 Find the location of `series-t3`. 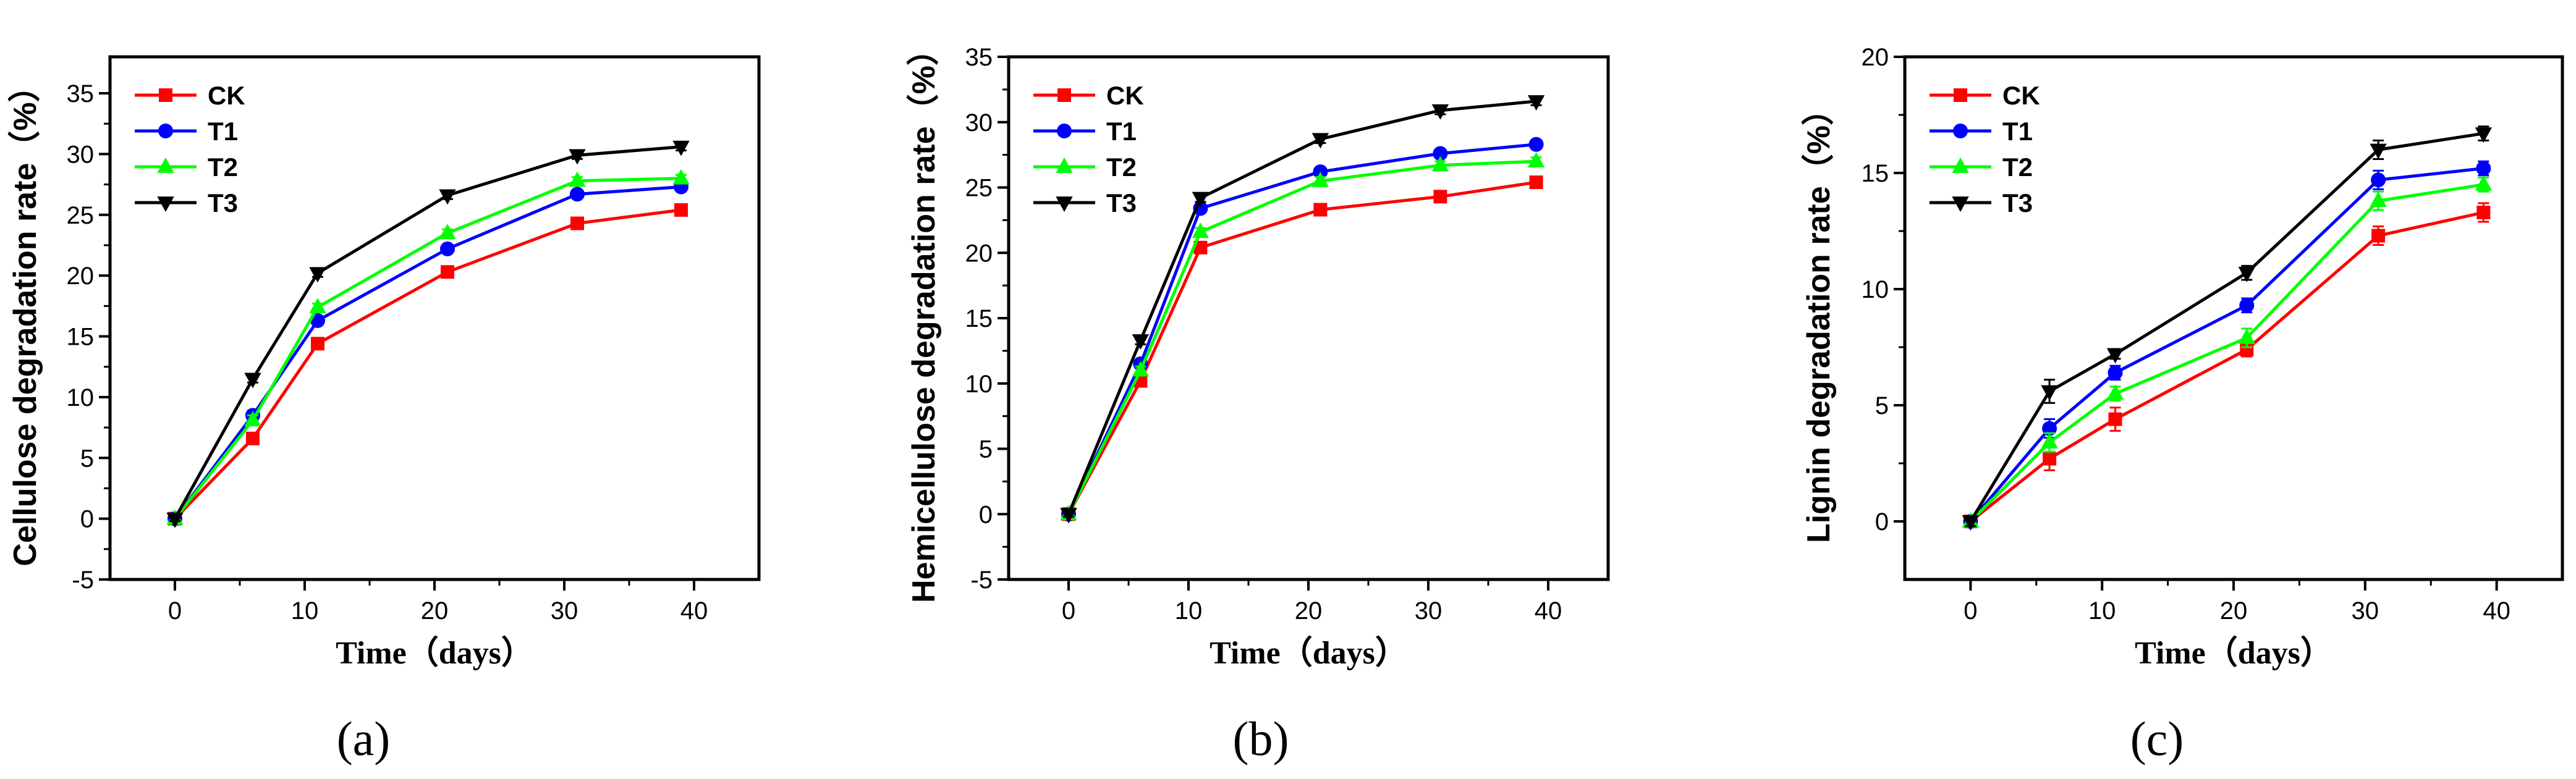

series-t3 is located at coordinates (1302, 310).